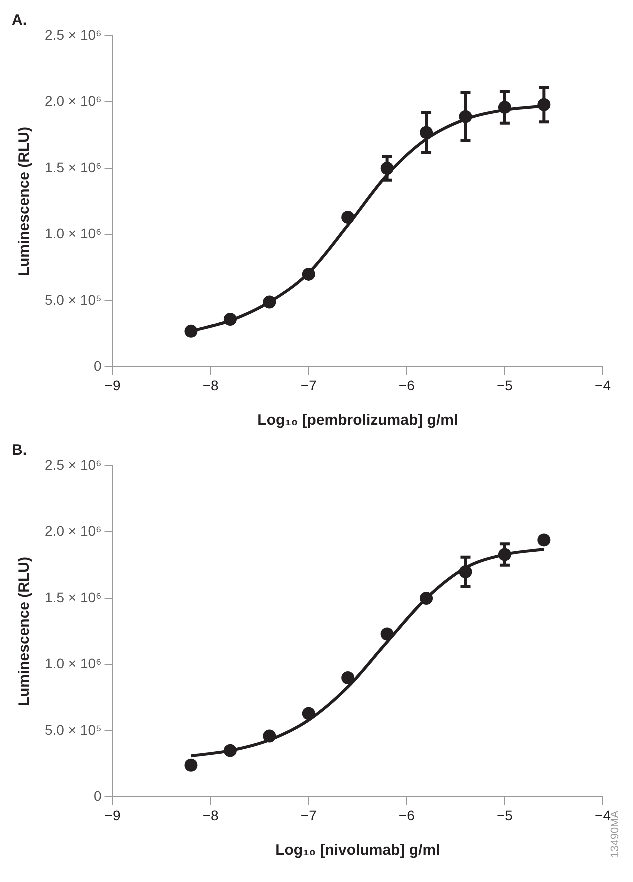 This screenshot has height=882, width=633. I want to click on chart-title: A., so click(19, 21).